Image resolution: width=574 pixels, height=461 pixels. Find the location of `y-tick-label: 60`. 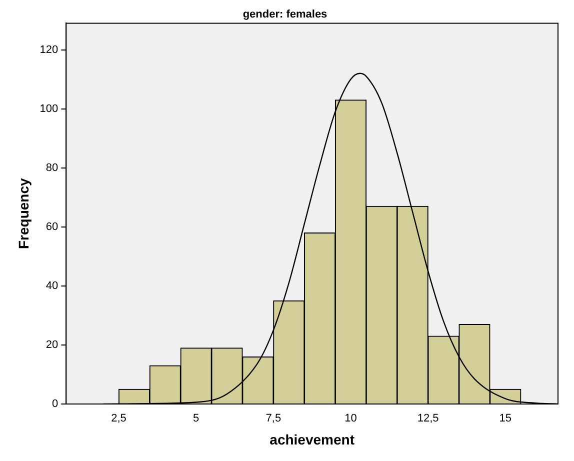

y-tick-label: 60 is located at coordinates (52, 226).